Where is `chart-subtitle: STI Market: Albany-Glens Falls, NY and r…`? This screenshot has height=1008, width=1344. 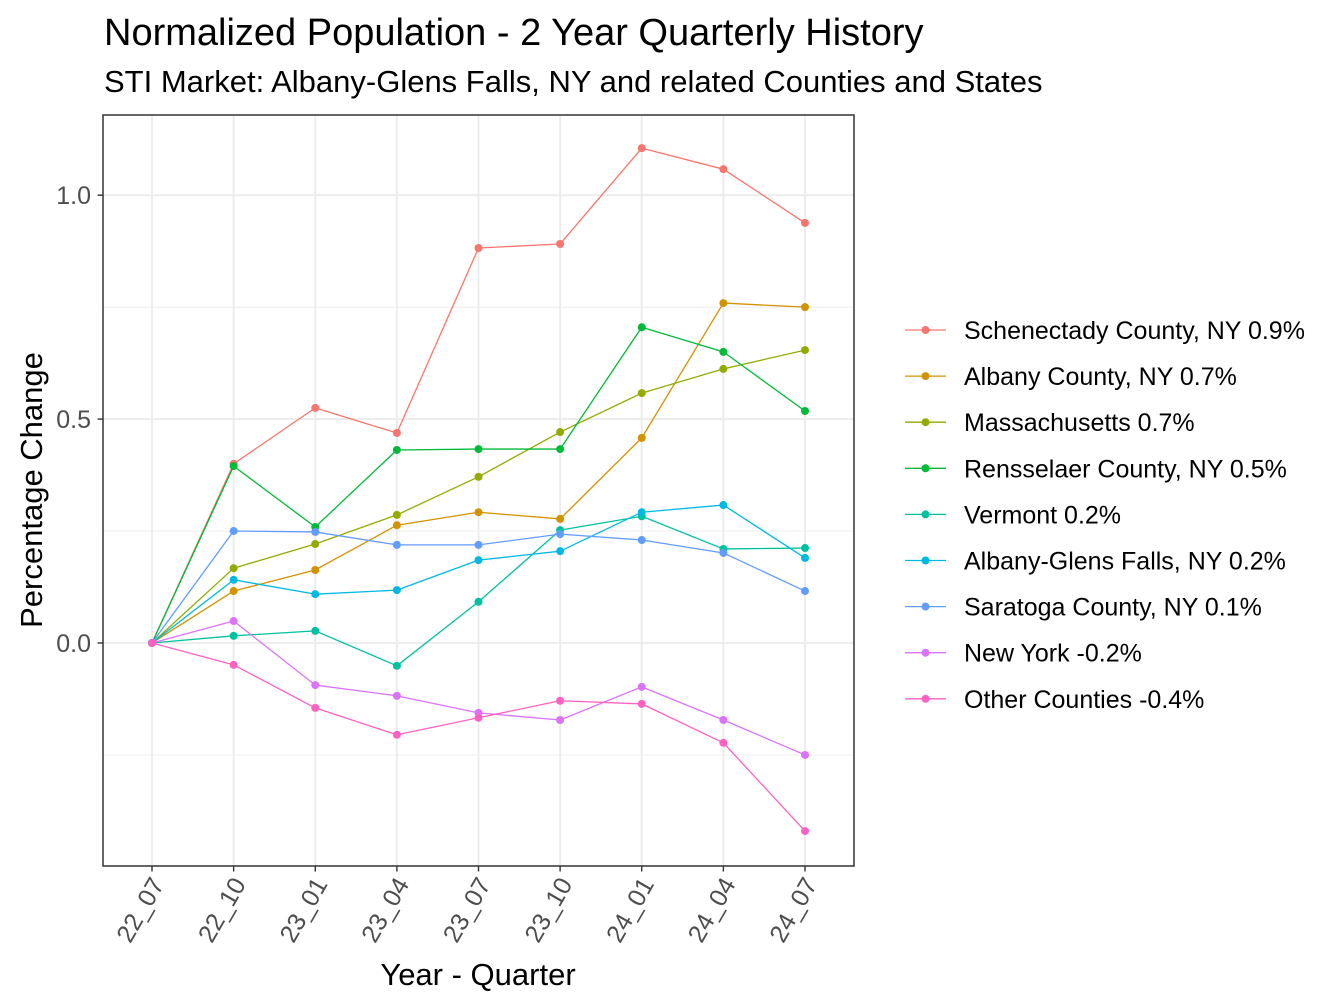 chart-subtitle: STI Market: Albany-Glens Falls, NY and r… is located at coordinates (573, 81).